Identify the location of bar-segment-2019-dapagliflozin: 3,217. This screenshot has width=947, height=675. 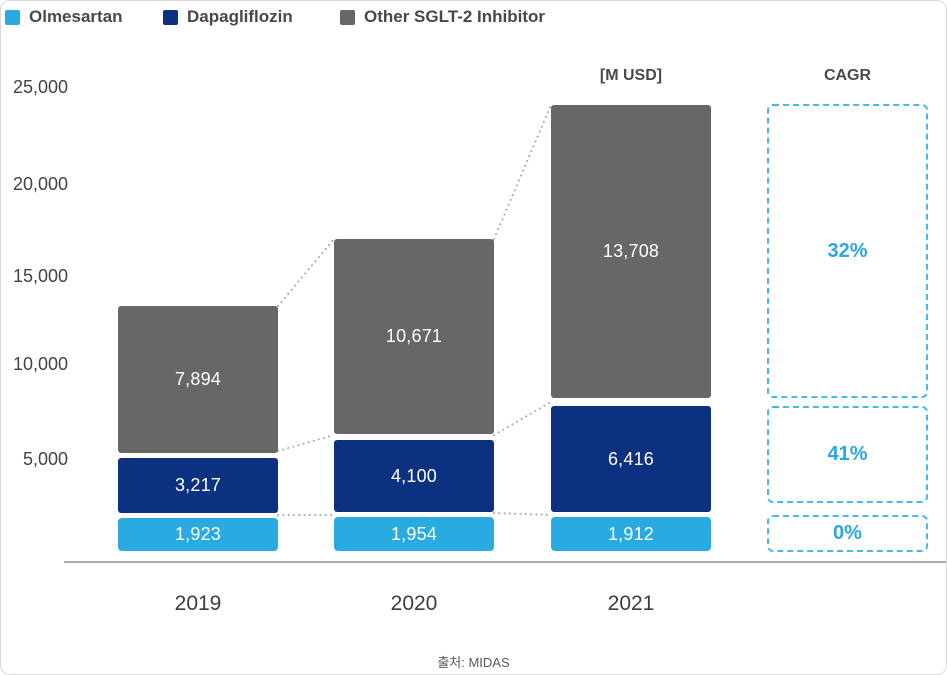
(198, 485).